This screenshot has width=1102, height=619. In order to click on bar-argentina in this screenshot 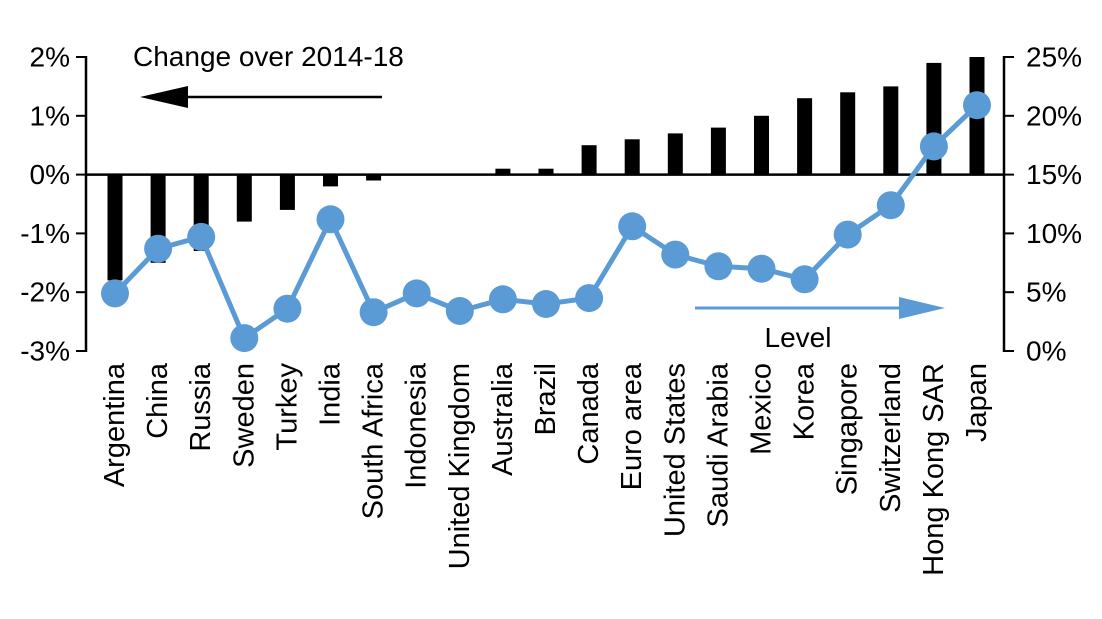, I will do `click(115, 227)`.